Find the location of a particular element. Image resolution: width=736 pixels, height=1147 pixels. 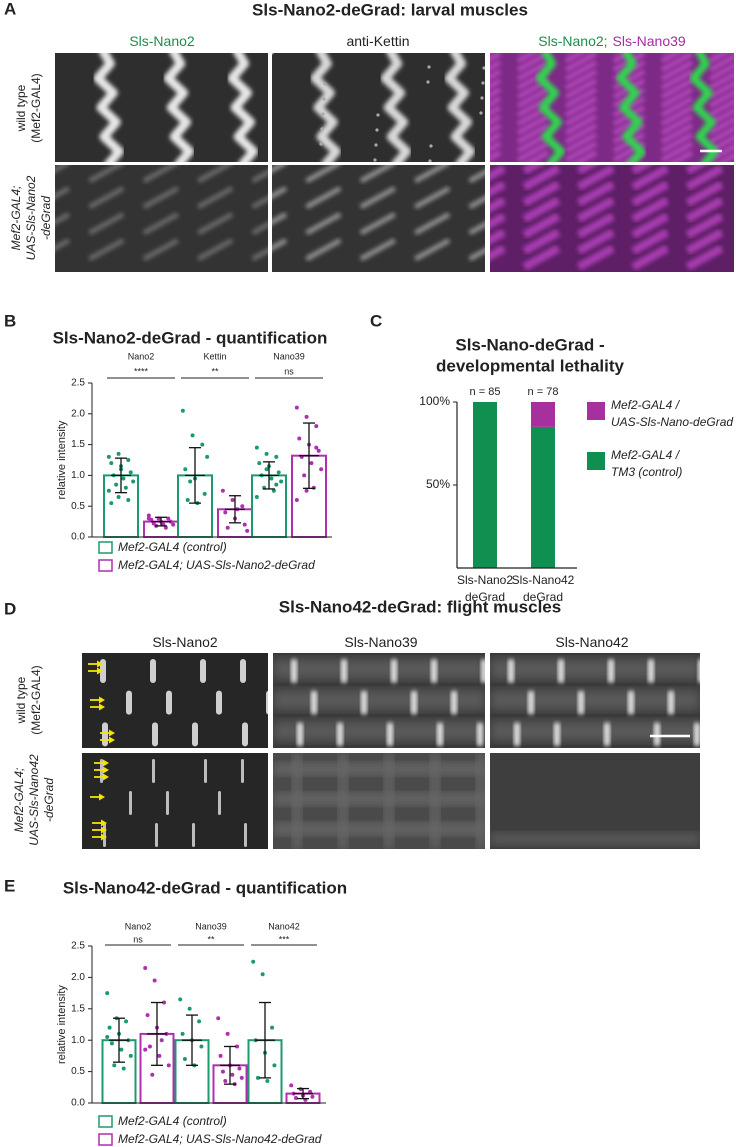

significance-label: *** is located at coordinates (284, 939).